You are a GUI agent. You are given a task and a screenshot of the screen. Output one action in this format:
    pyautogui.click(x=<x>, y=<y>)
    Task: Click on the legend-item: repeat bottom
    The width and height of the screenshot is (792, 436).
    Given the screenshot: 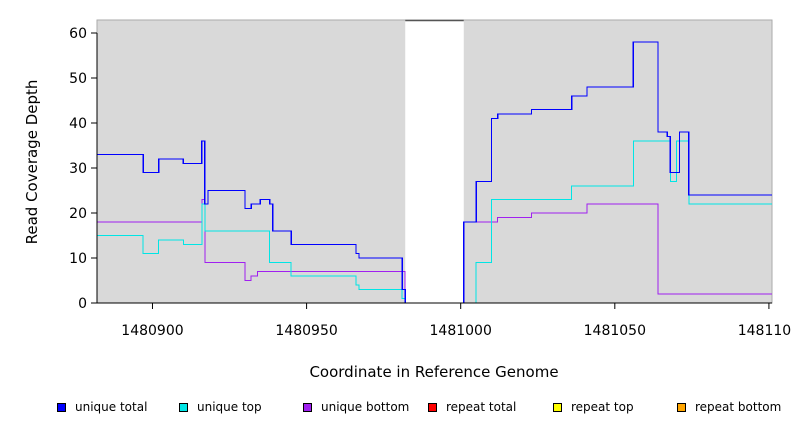 What is the action you would take?
    pyautogui.click(x=729, y=407)
    